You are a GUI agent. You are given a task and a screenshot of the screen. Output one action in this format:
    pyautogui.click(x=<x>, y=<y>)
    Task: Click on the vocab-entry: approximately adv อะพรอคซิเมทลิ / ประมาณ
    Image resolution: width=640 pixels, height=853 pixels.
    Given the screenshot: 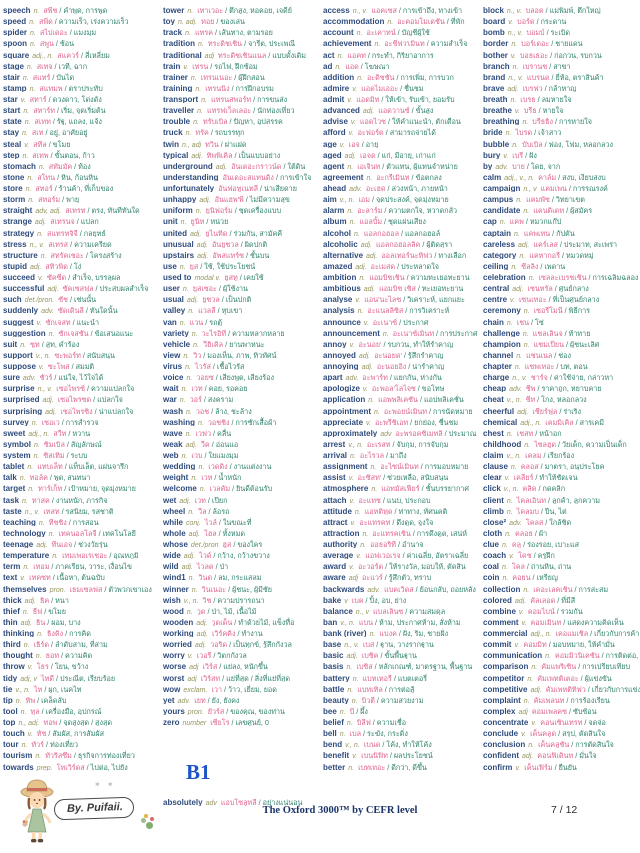 What is the action you would take?
    pyautogui.click(x=403, y=431)
    